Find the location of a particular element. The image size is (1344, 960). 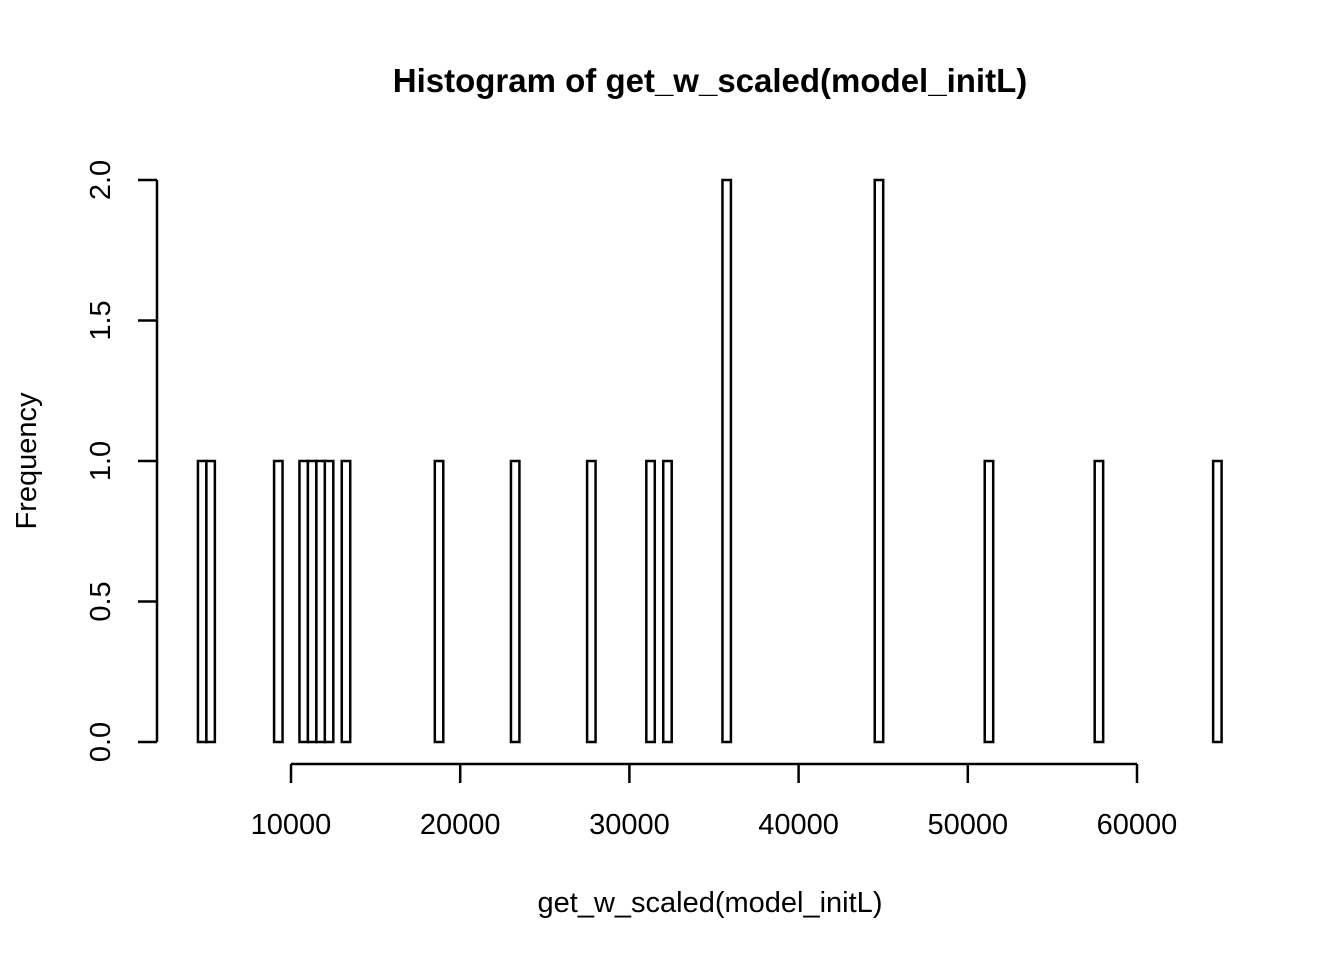

x-axis: 10000 20000 30000 40000 50000 60000 is located at coordinates (714, 801).